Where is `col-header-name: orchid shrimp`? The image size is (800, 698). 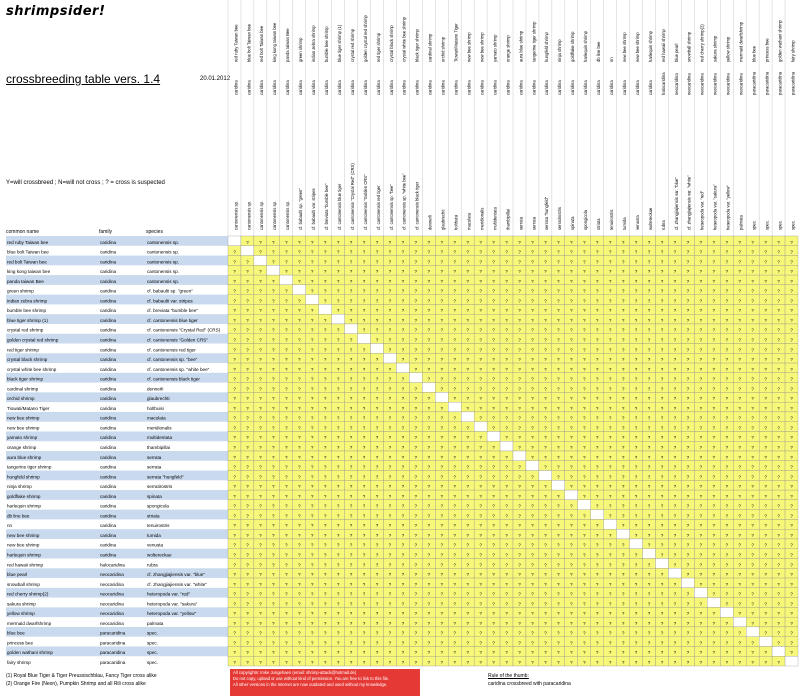
col-header-name: orchid shrimp is located at coordinates (443, 49).